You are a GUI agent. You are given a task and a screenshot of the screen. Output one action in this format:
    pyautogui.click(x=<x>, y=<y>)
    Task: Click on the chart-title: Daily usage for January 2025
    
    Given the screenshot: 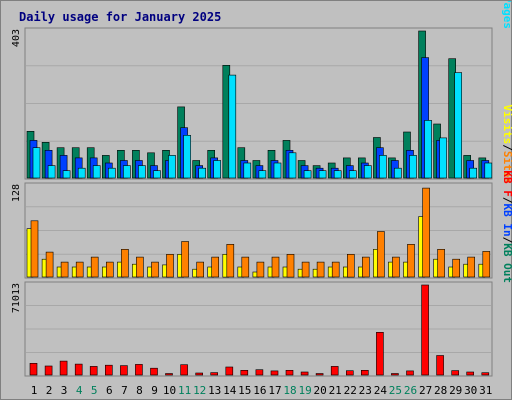 What is the action you would take?
    pyautogui.click(x=120, y=17)
    